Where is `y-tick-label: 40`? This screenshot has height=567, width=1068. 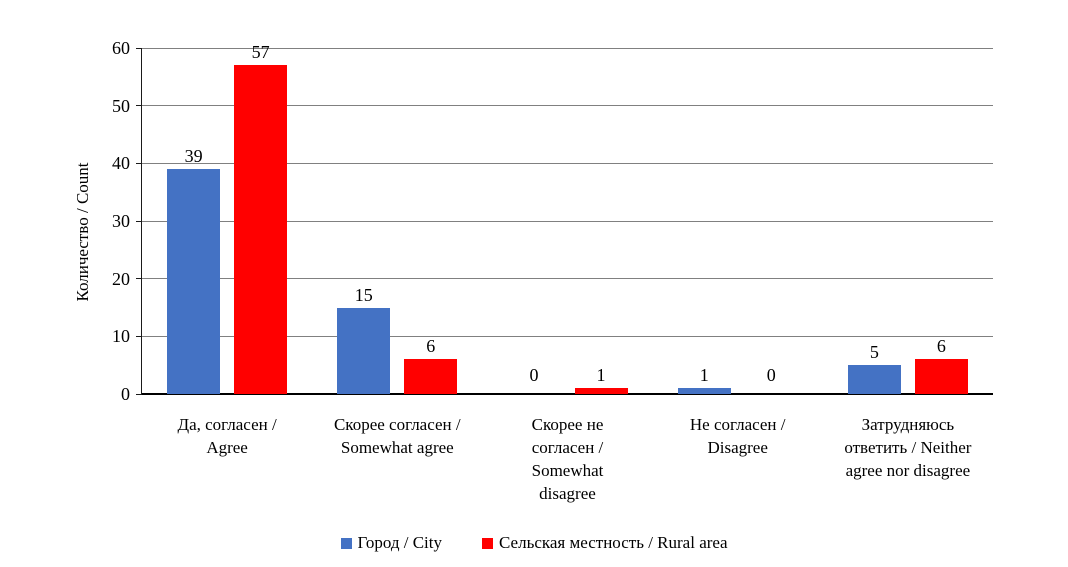
y-tick-label: 40 is located at coordinates (121, 163).